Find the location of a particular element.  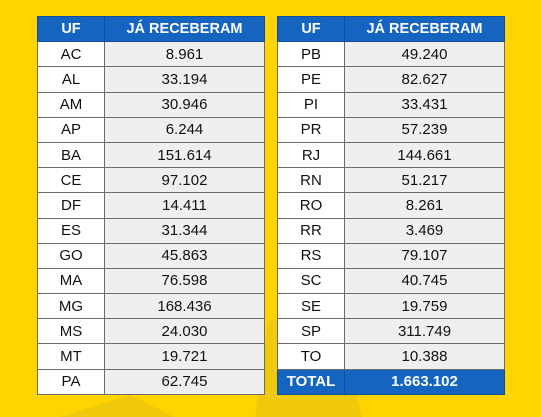

table-row: MT 19.721 is located at coordinates (151, 356).